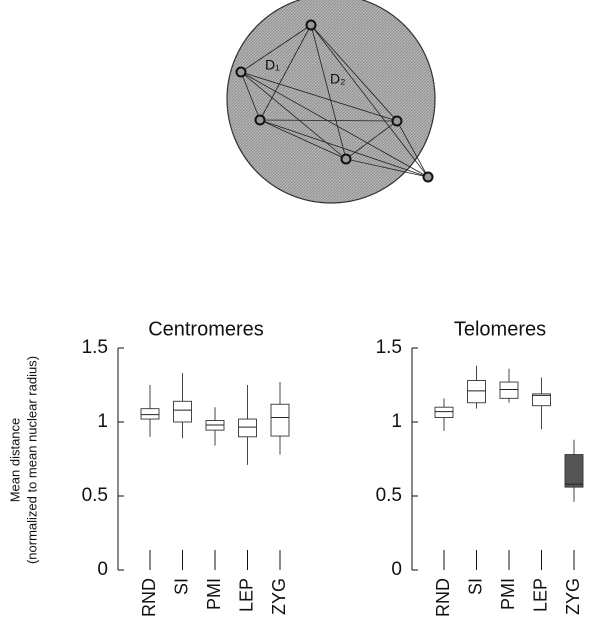  I want to click on y-axis-label: (normalized to mean nuclear radius), so click(31, 460).